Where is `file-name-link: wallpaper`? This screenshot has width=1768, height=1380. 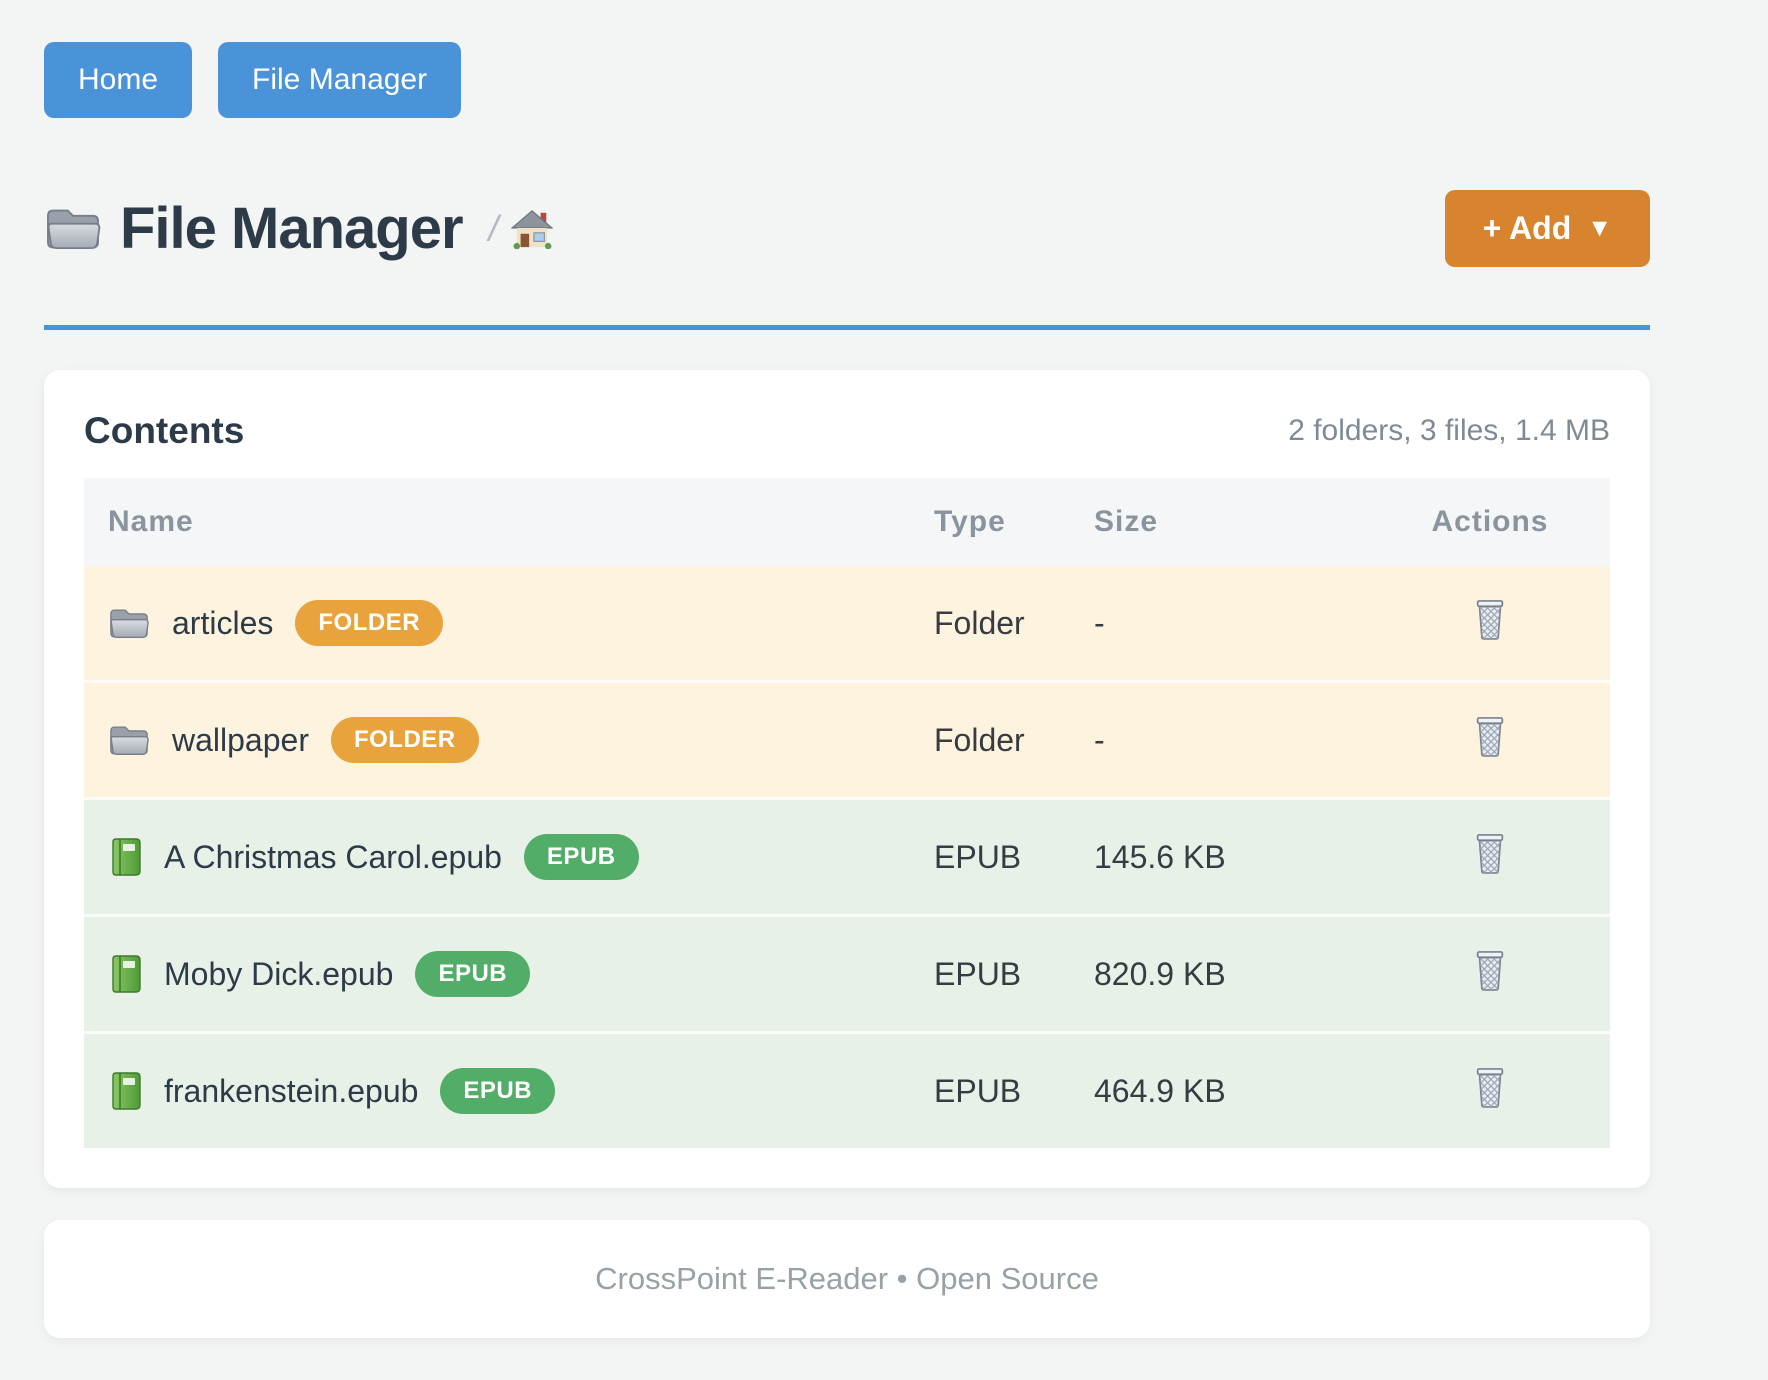 file-name-link: wallpaper is located at coordinates (240, 739).